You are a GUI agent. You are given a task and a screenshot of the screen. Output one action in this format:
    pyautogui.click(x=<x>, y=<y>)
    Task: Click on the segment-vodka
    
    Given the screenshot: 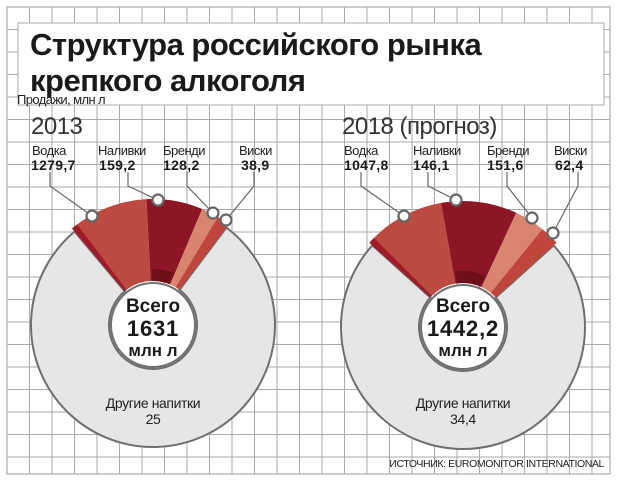 What is the action you would take?
    pyautogui.click(x=412, y=250)
    